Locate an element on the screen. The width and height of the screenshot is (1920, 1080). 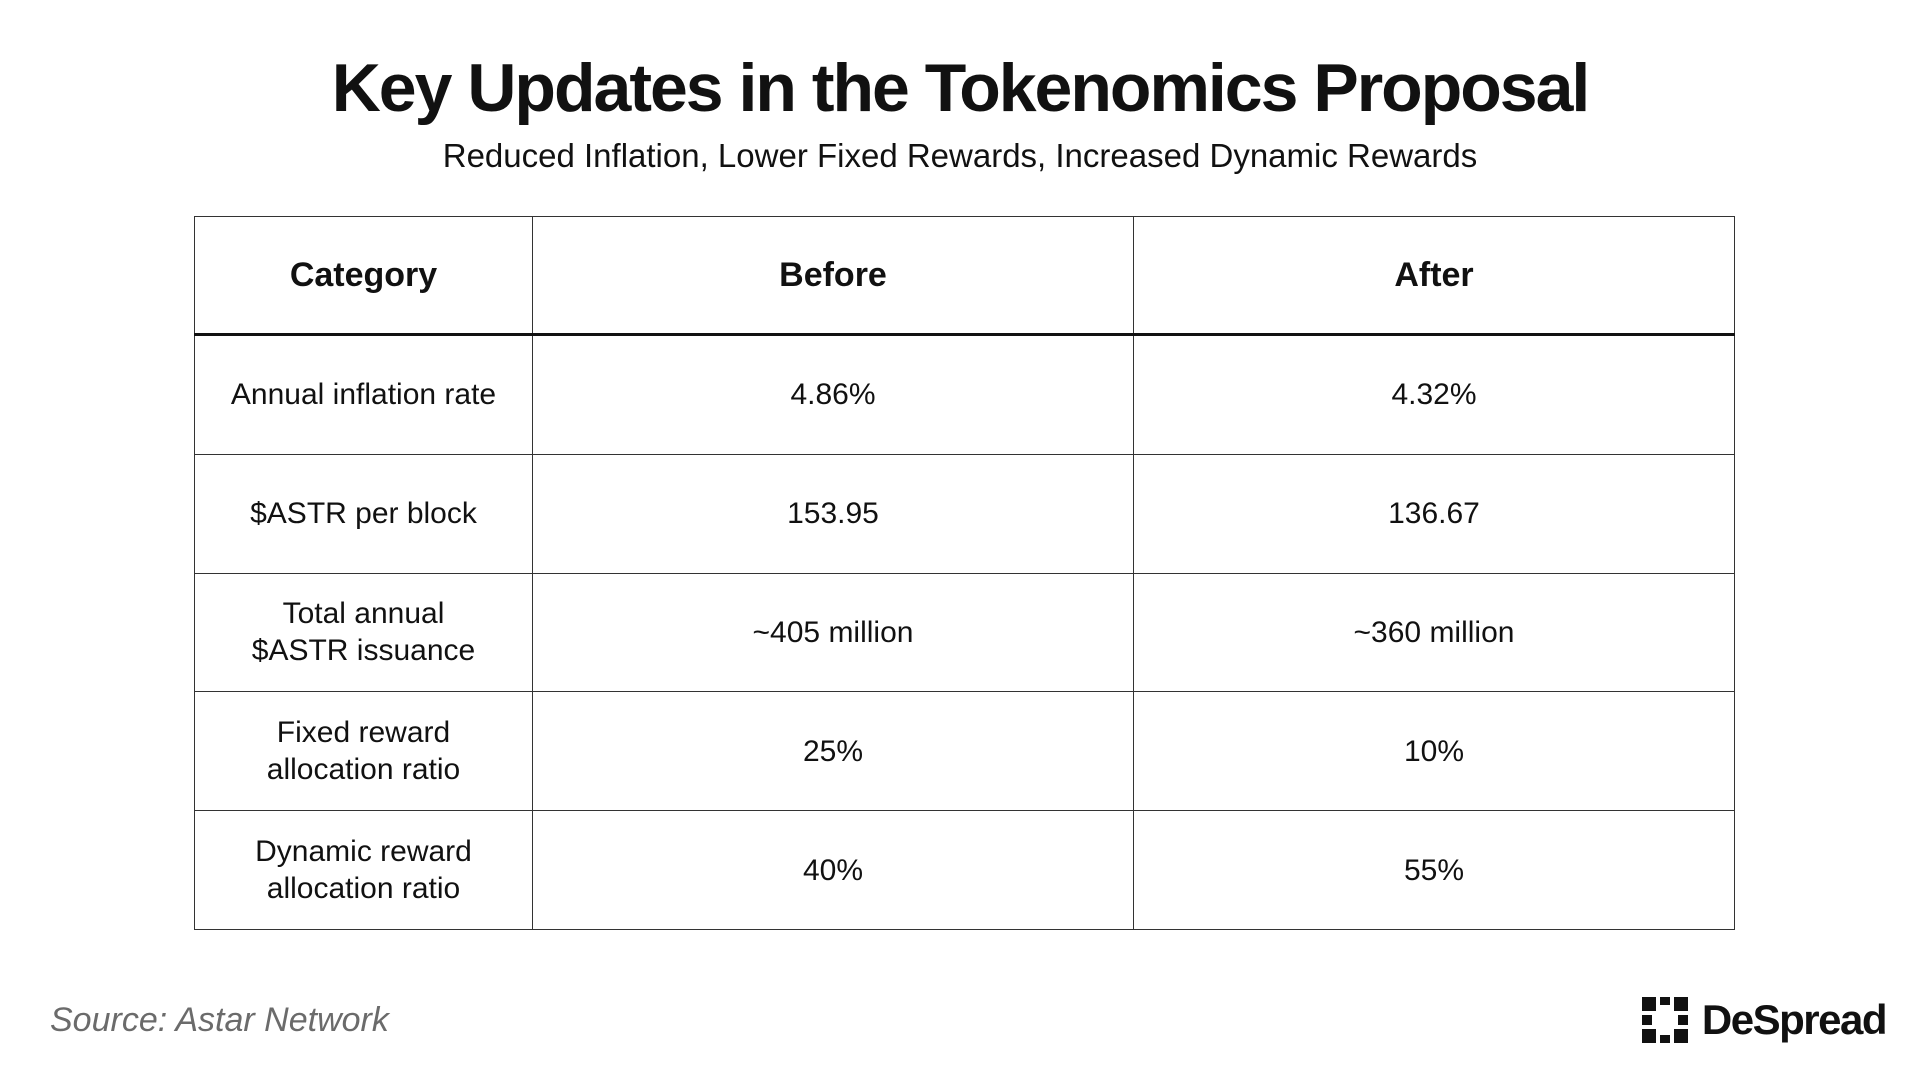
after-cell: 55% is located at coordinates (1434, 870).